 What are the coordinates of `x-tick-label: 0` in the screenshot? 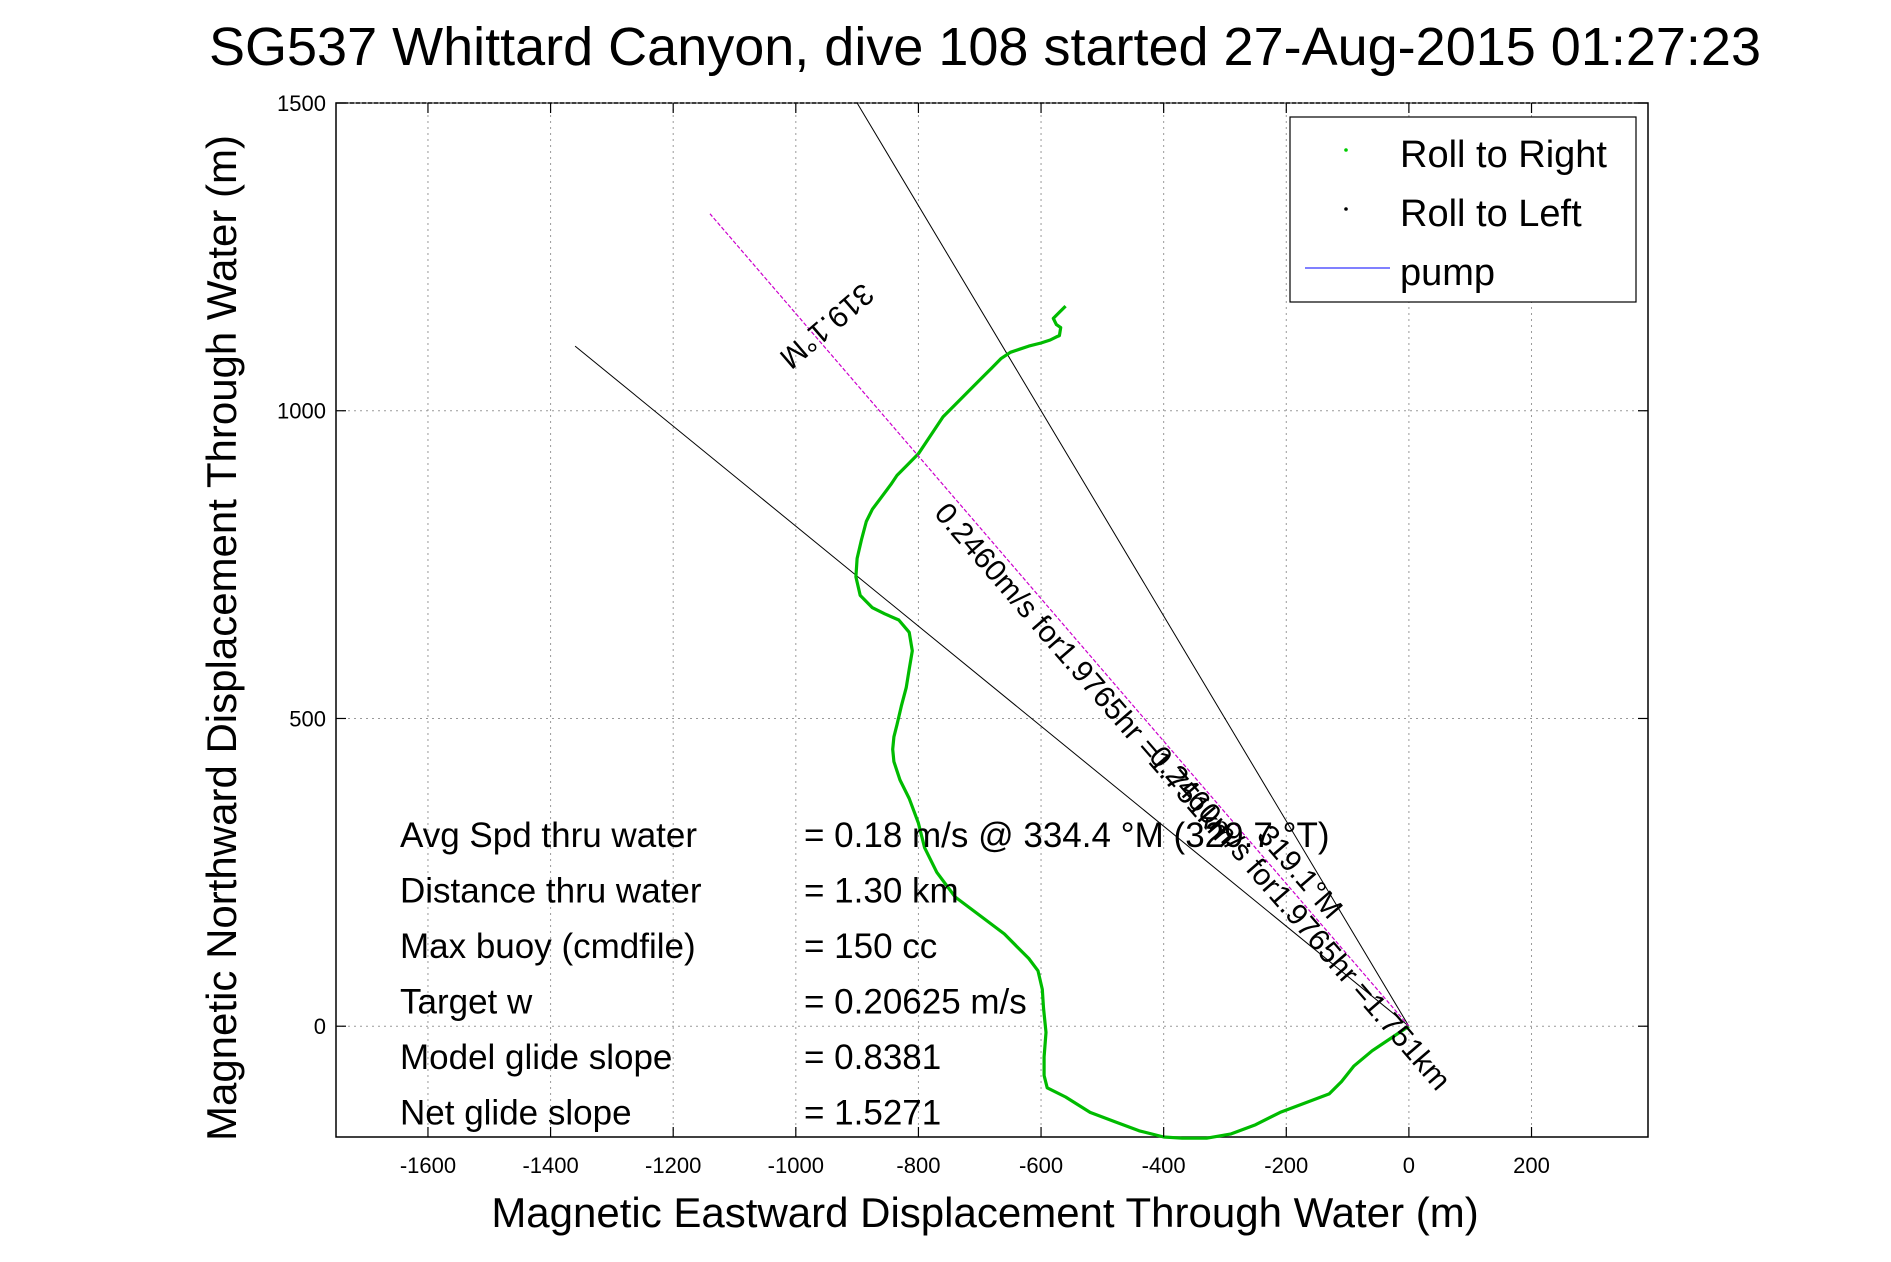 It's located at (1409, 1165).